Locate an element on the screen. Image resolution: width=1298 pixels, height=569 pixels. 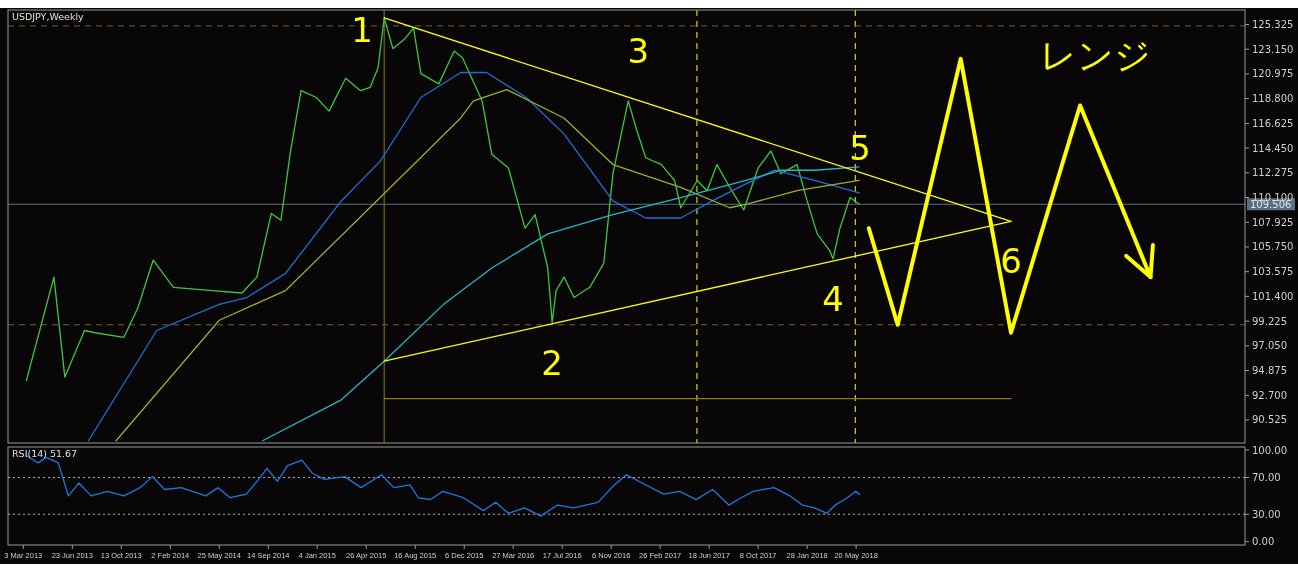
y-tick-label: 97.050 is located at coordinates (1269, 346).